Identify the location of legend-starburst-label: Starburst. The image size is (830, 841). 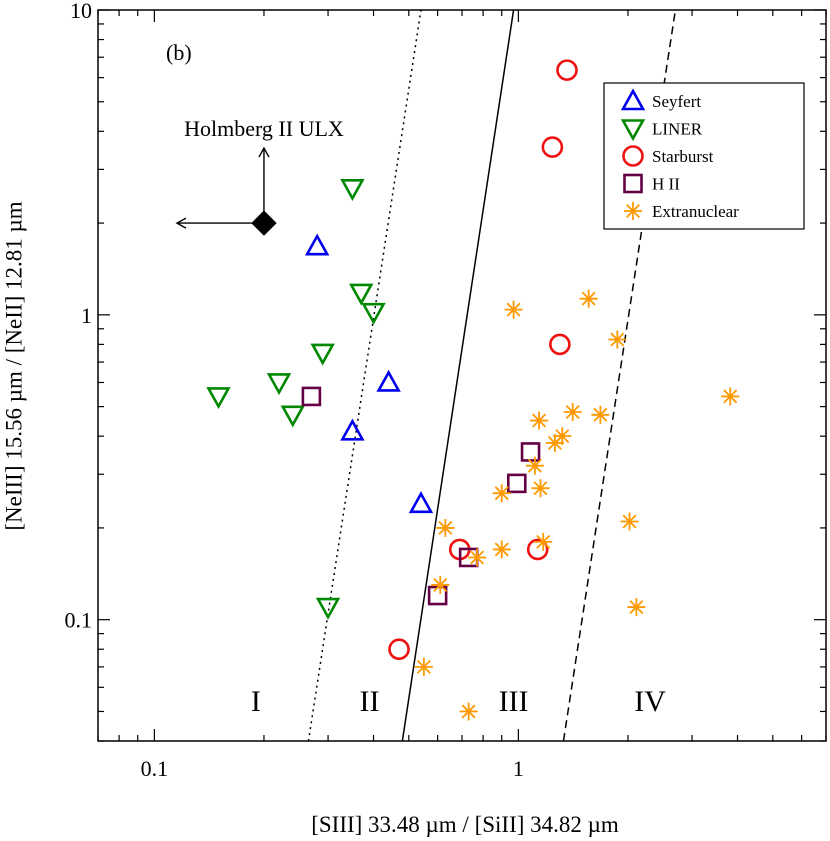
(683, 156).